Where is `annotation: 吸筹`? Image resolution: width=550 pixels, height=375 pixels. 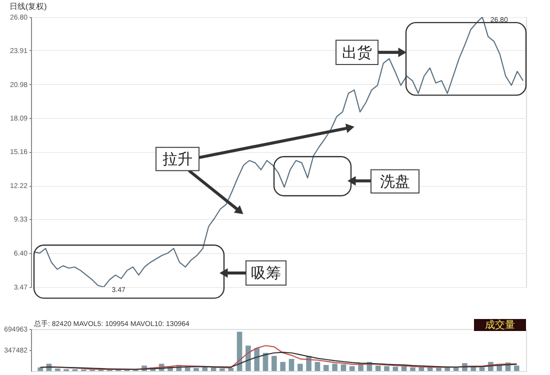
annotation: 吸筹 is located at coordinates (266, 273).